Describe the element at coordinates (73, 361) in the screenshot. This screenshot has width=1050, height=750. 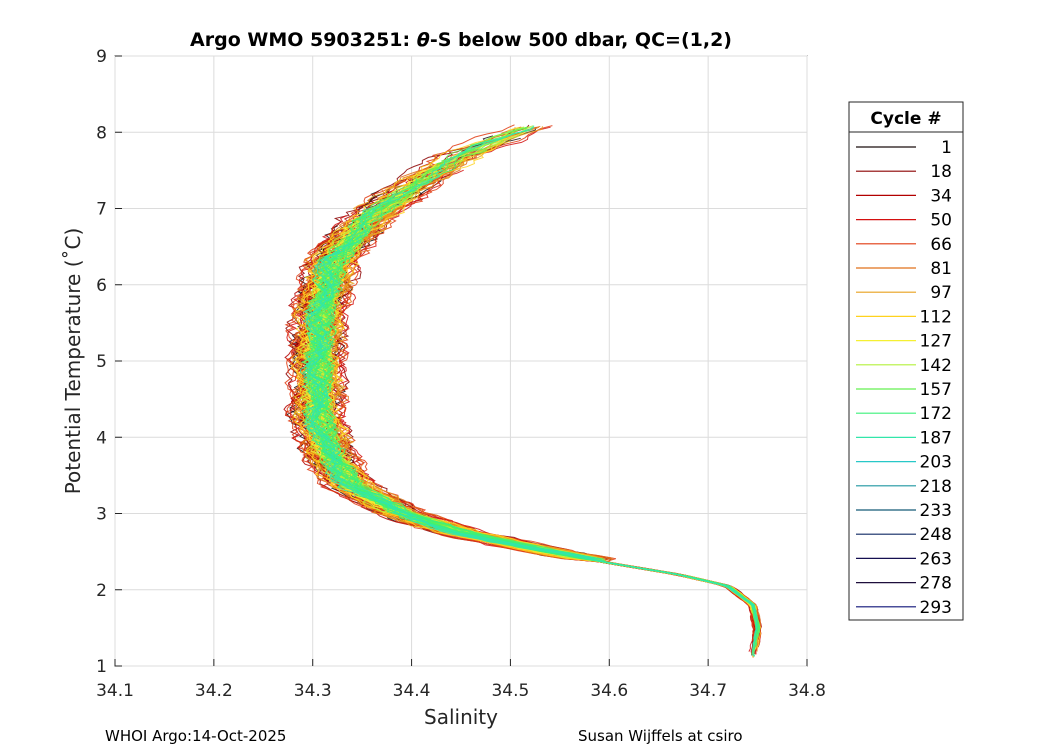
I see `y-axis-label: Potential Temperature (˚C)` at that location.